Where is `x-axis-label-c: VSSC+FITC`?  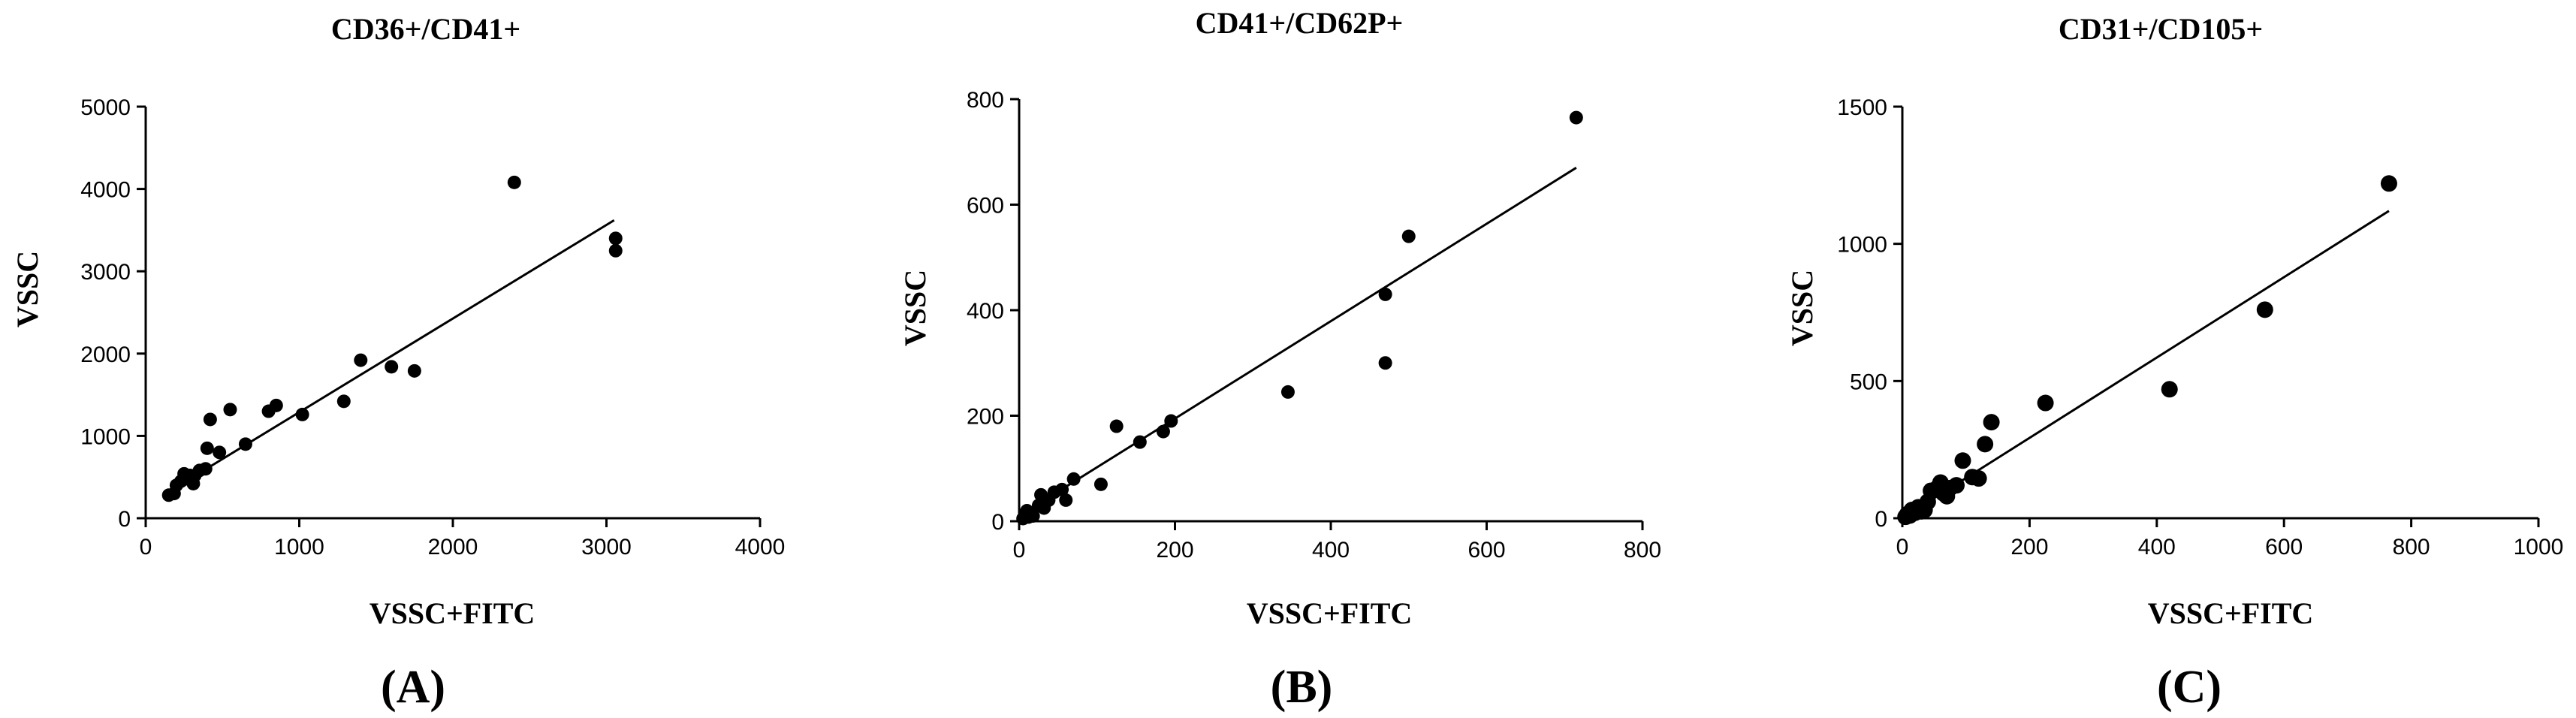 x-axis-label-c: VSSC+FITC is located at coordinates (2231, 613).